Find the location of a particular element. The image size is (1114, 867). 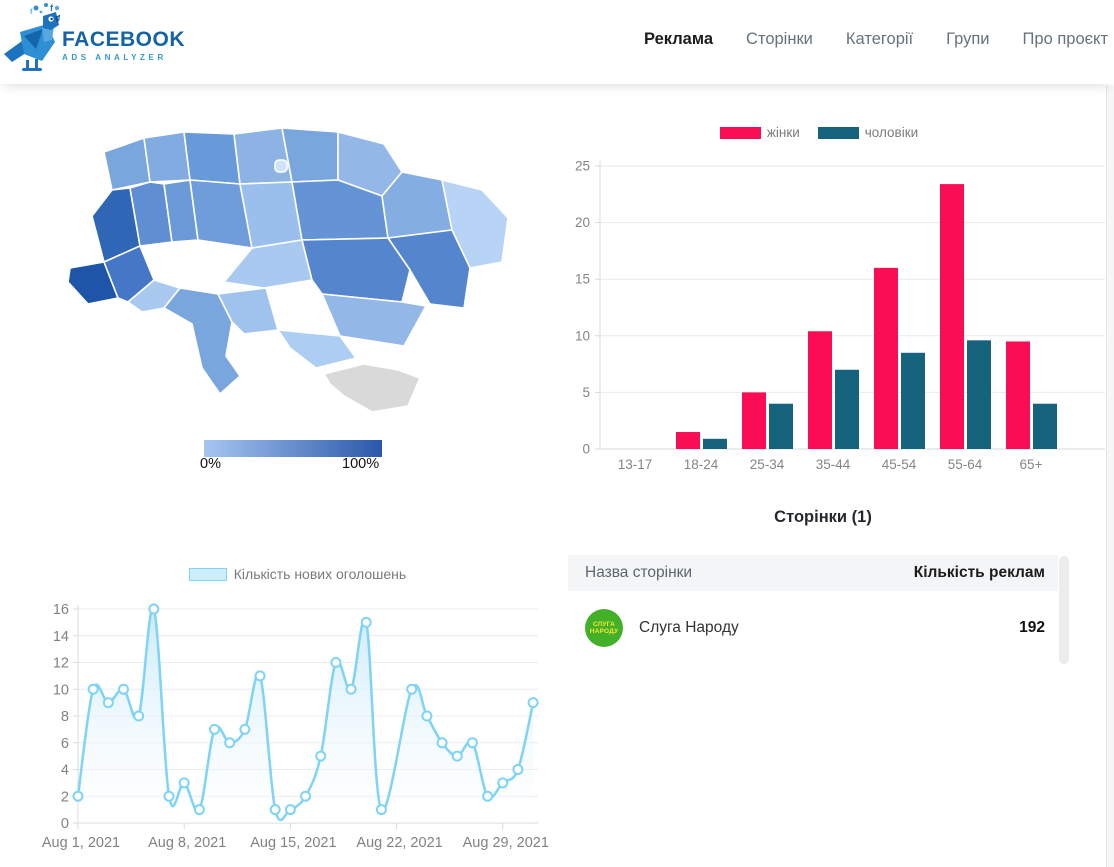

map-region: Рівненська is located at coordinates (167, 157).